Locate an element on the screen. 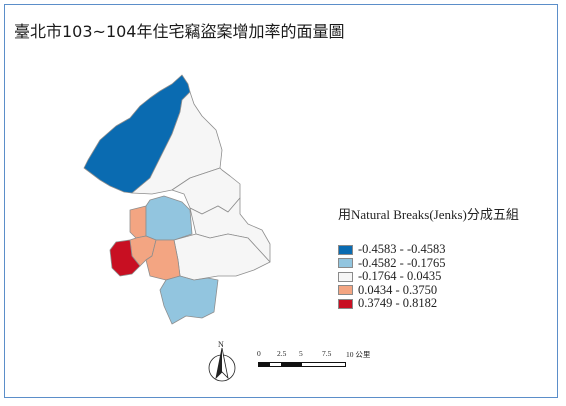 Image resolution: width=566 pixels, height=406 pixels. legend-label: -0.4583 - -0.4583 is located at coordinates (402, 249).